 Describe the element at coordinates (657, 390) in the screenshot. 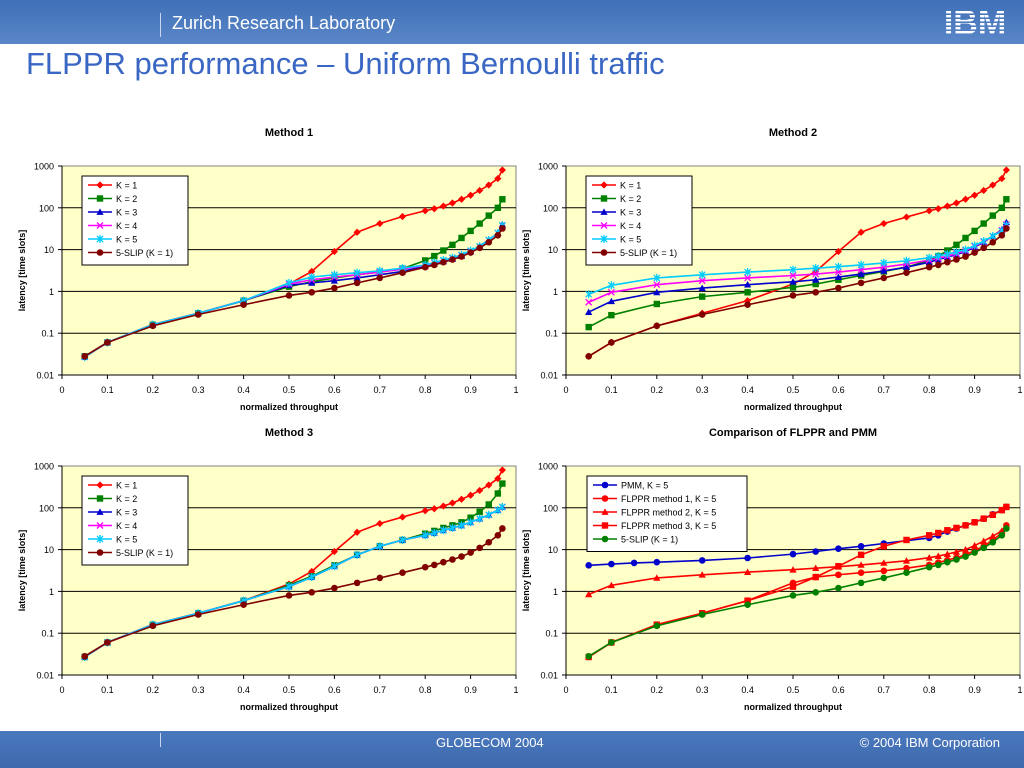

I see `x-tick-label: 0.2` at that location.